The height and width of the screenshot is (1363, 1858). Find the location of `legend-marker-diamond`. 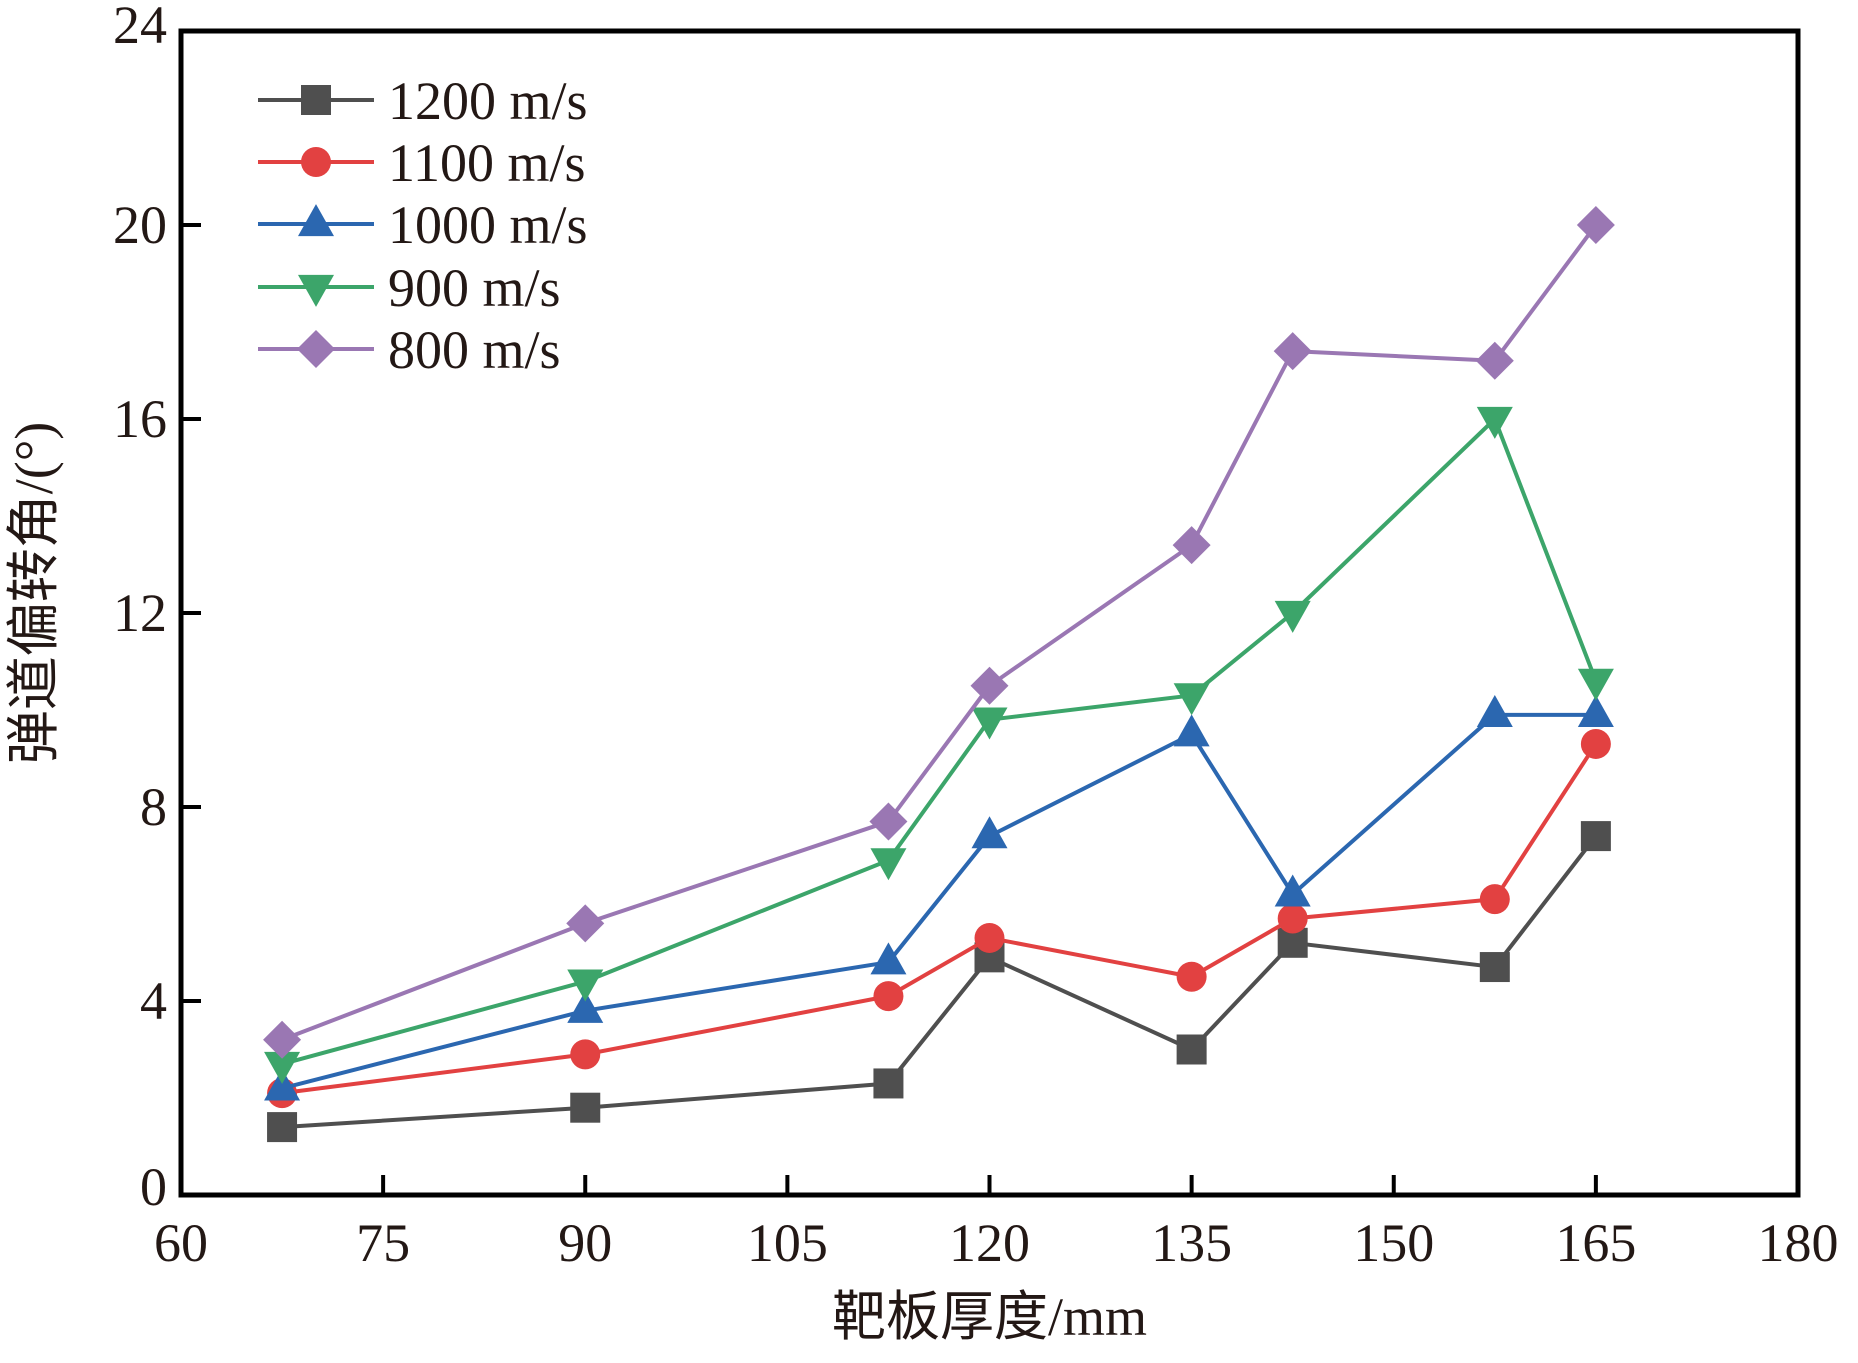

legend-marker-diamond is located at coordinates (316, 349).